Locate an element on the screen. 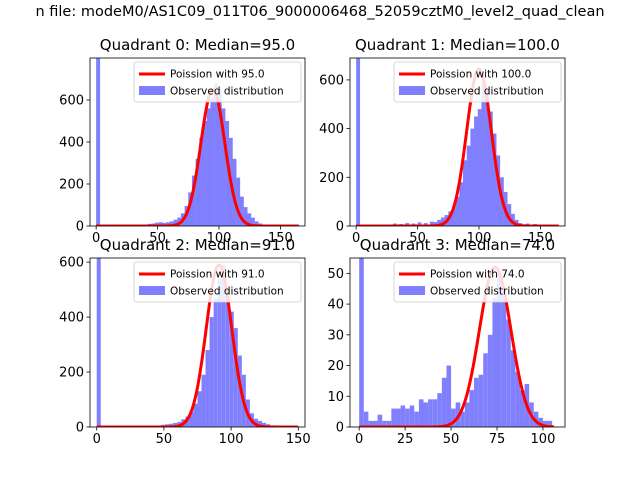  legend-label-poisson: Poission with 91.0 is located at coordinates (217, 275).